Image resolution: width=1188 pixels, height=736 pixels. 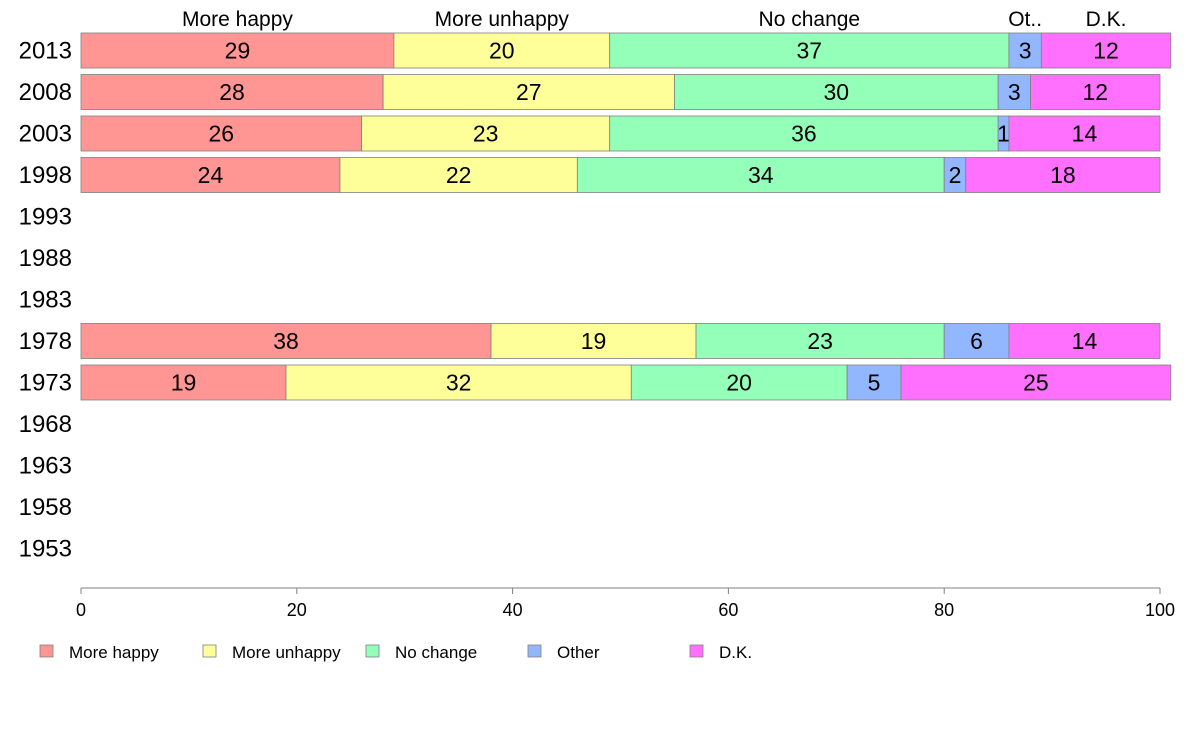 What do you see at coordinates (45, 466) in the screenshot?
I see `y-tick-label-1963: 1963` at bounding box center [45, 466].